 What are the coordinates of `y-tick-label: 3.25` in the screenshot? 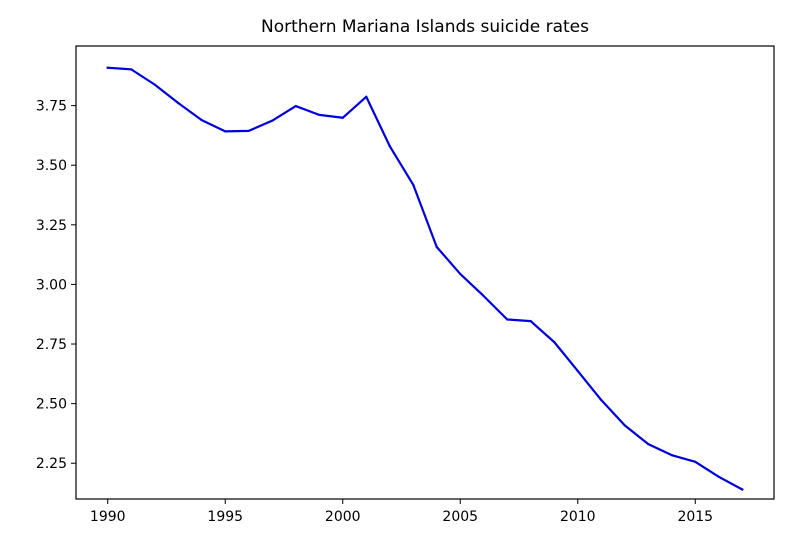 It's located at (51, 226).